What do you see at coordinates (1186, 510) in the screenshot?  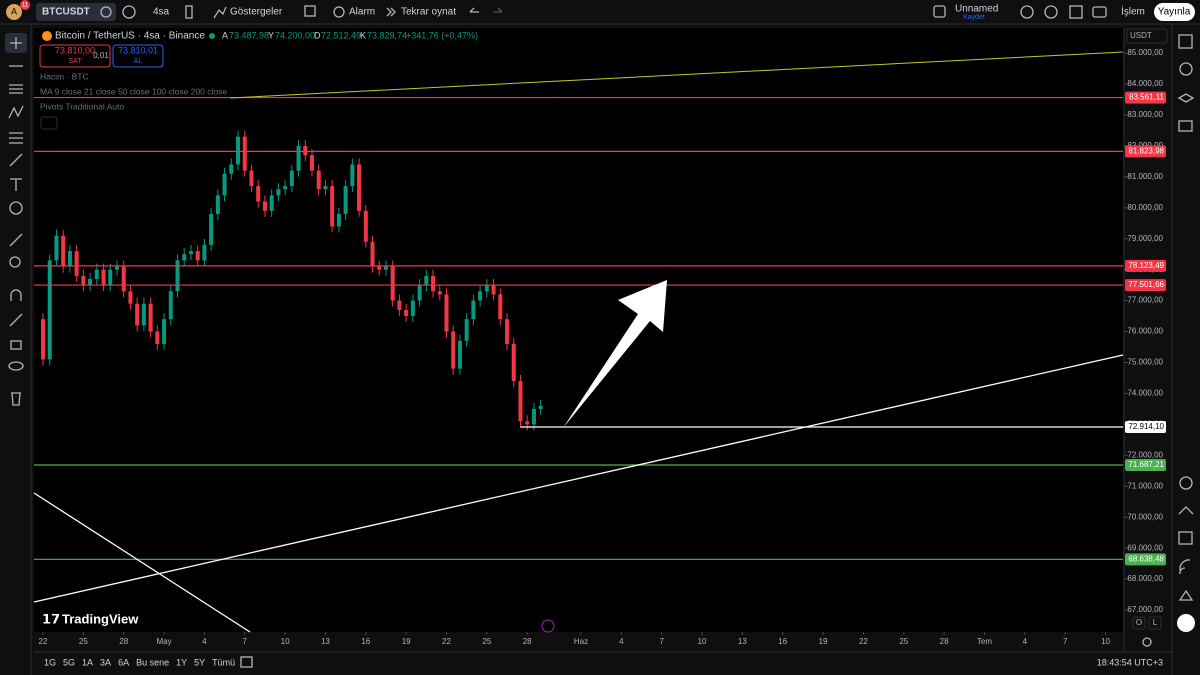 I see `screener` at bounding box center [1186, 510].